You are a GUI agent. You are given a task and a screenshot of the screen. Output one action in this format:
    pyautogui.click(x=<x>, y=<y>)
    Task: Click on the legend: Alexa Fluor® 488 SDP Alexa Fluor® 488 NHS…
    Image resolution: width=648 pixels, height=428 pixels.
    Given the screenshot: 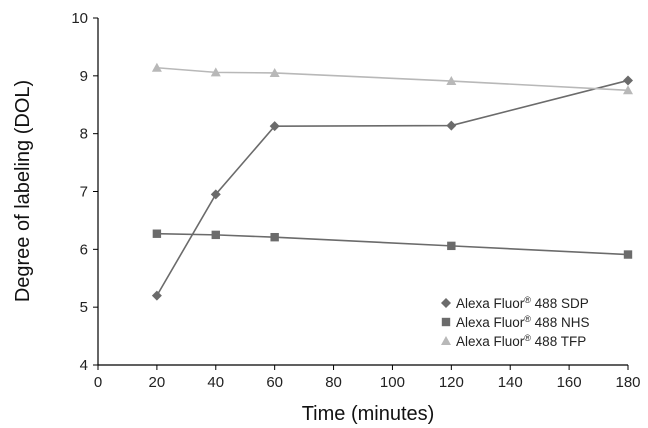 What is the action you would take?
    pyautogui.click(x=515, y=322)
    